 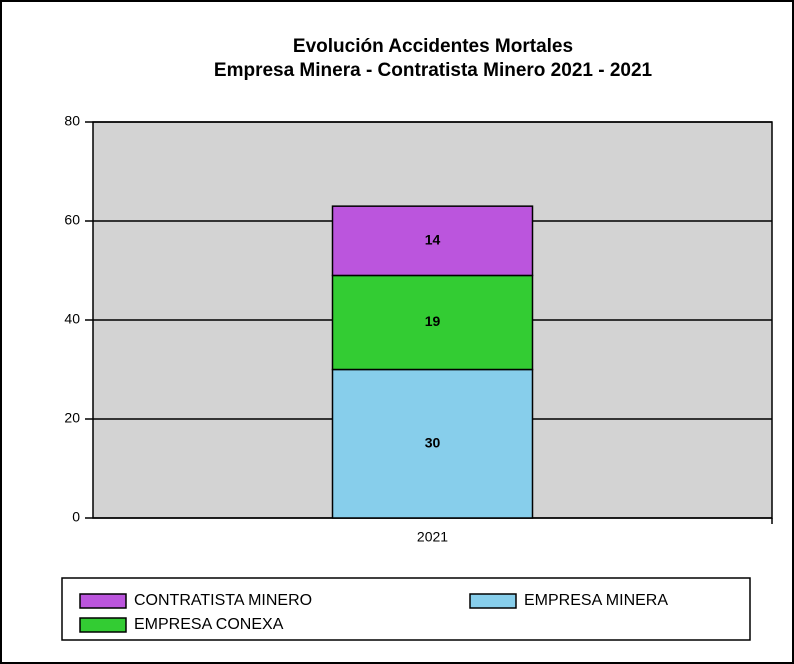 I want to click on y-tick-label: 20, so click(x=72, y=418).